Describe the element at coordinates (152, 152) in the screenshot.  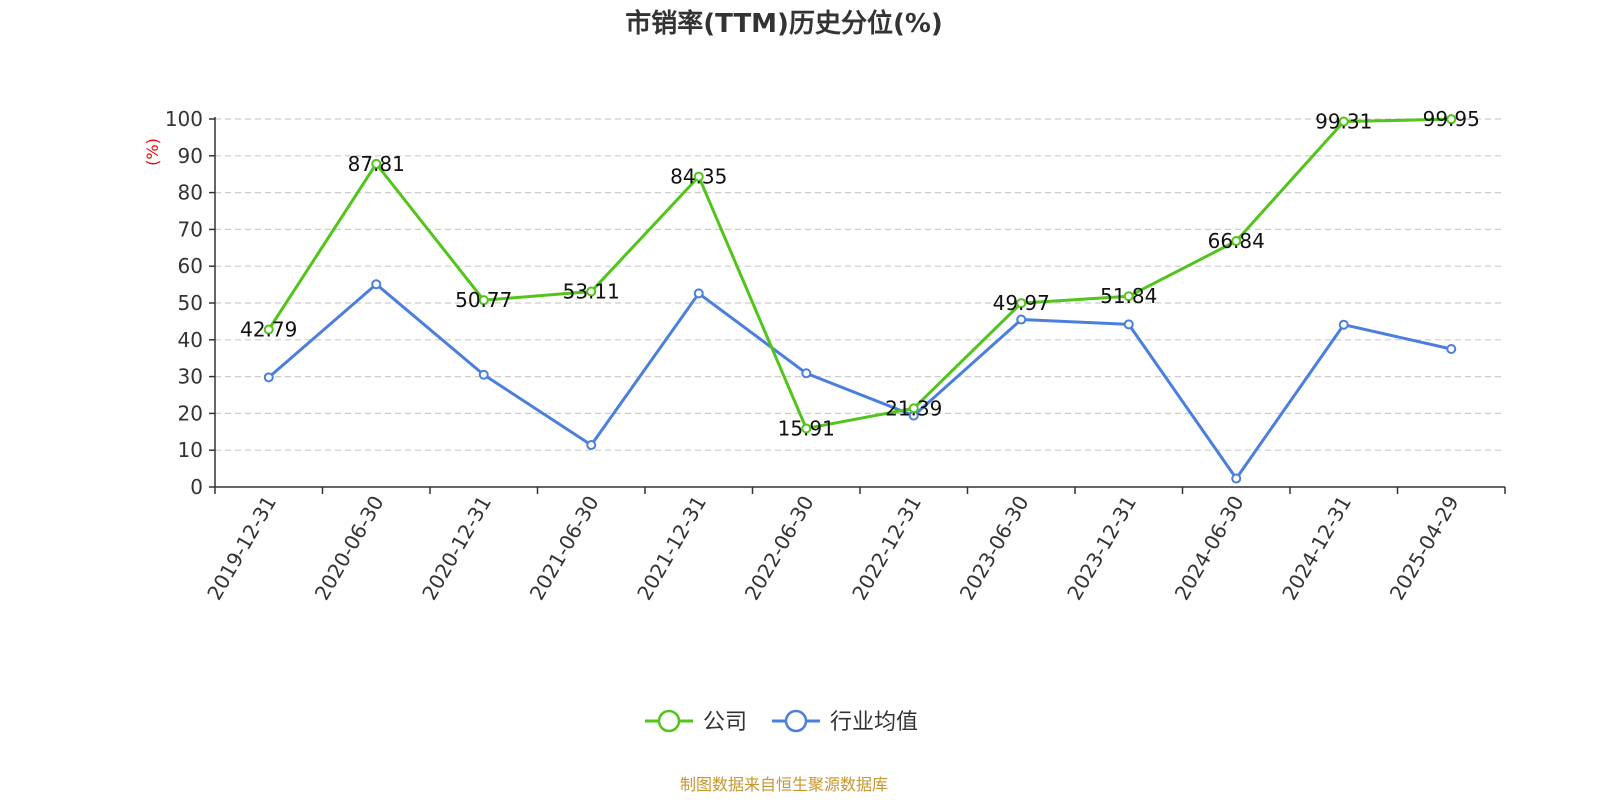
I see `y-axis-label: (%)` at that location.